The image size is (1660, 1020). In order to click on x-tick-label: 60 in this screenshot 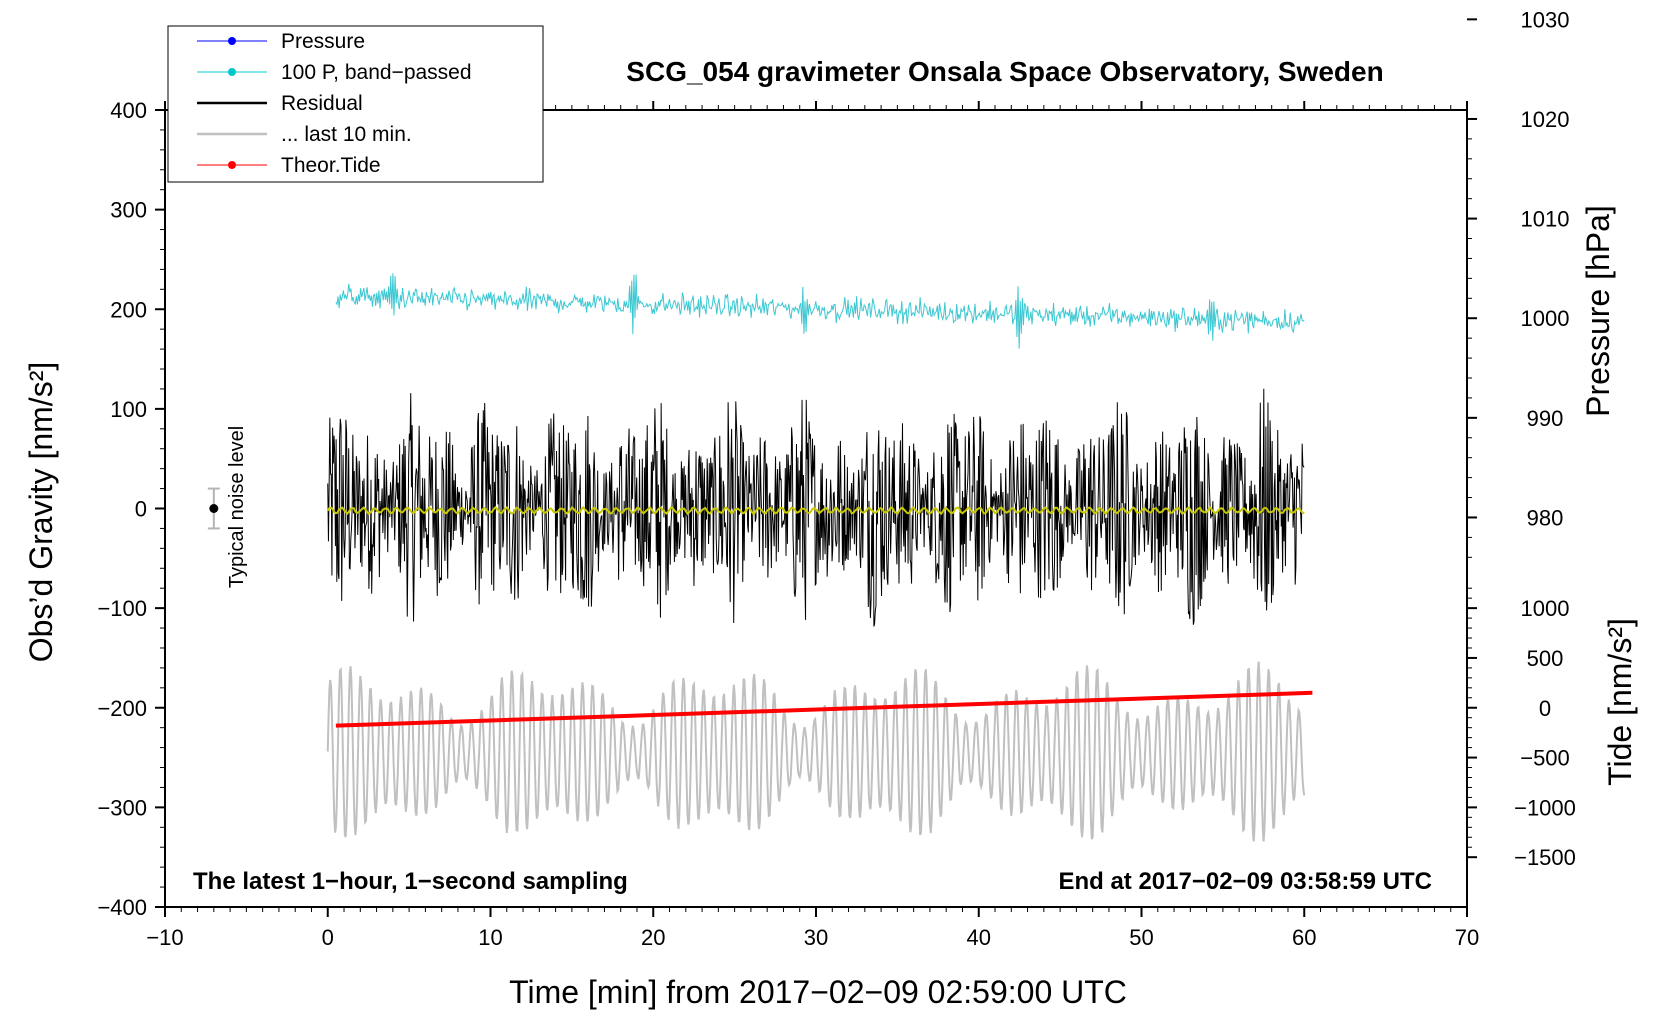, I will do `click(1304, 937)`.